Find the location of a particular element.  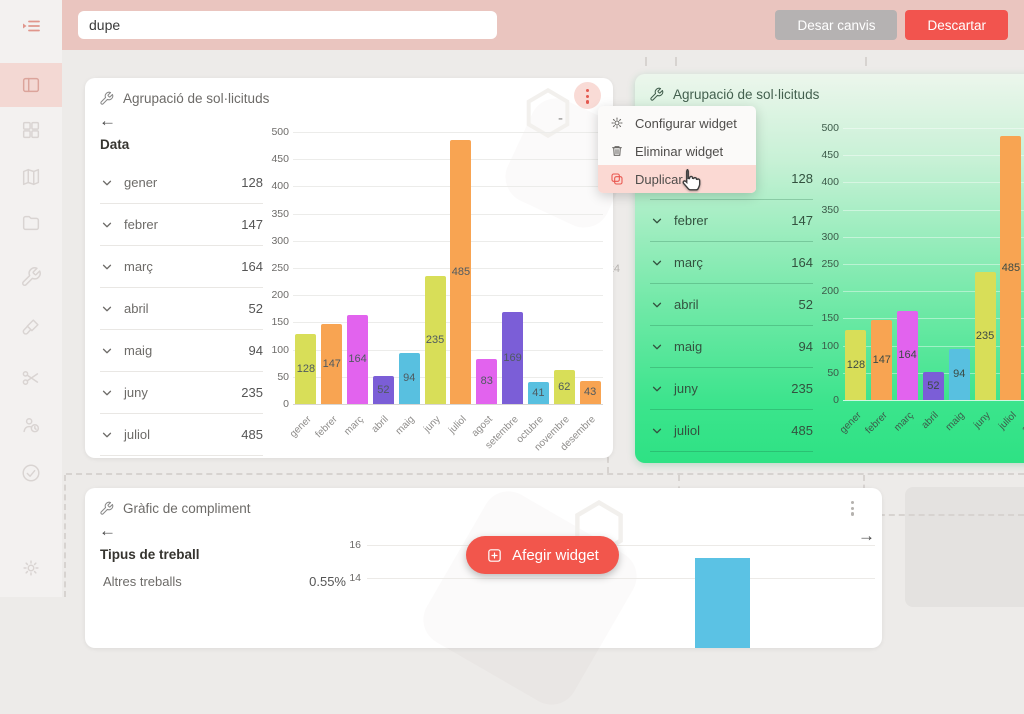

bar-value-label: 94 is located at coordinates (409, 378).